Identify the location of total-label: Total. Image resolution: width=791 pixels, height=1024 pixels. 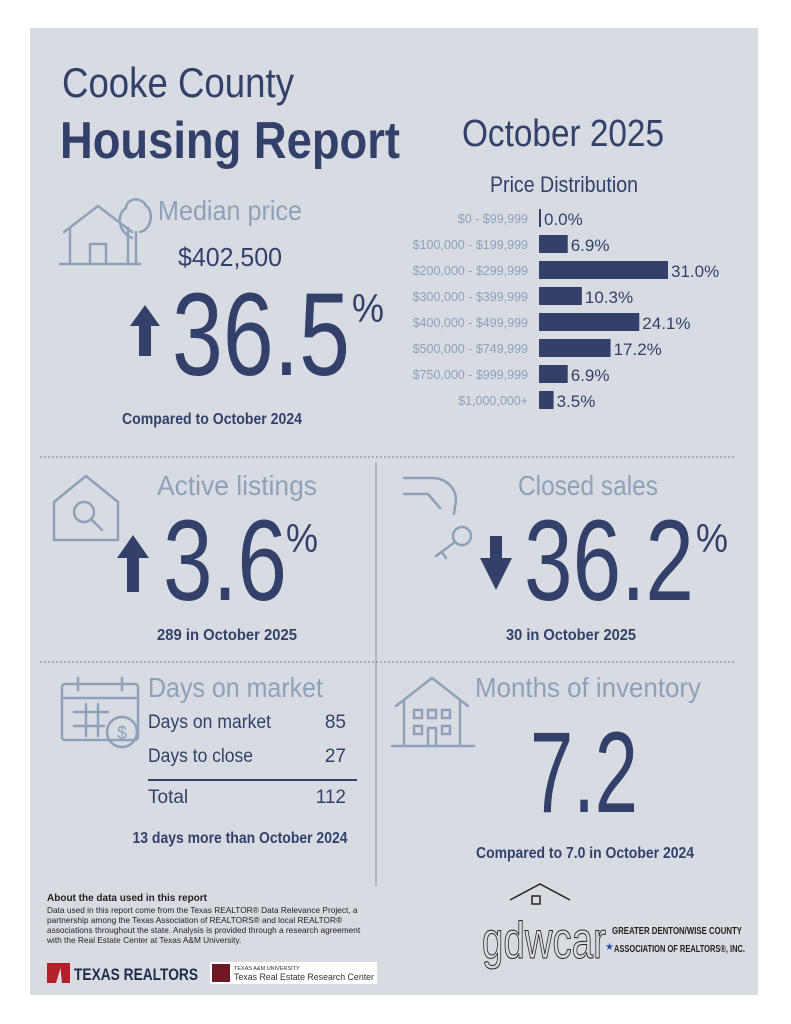
(168, 797).